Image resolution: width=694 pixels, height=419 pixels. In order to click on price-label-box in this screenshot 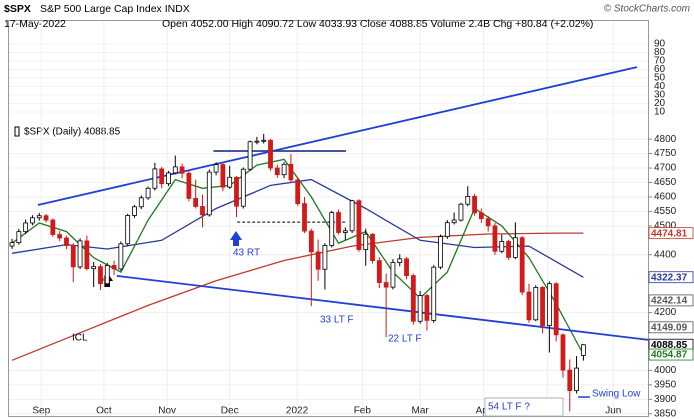, I will do `click(671, 354)`.